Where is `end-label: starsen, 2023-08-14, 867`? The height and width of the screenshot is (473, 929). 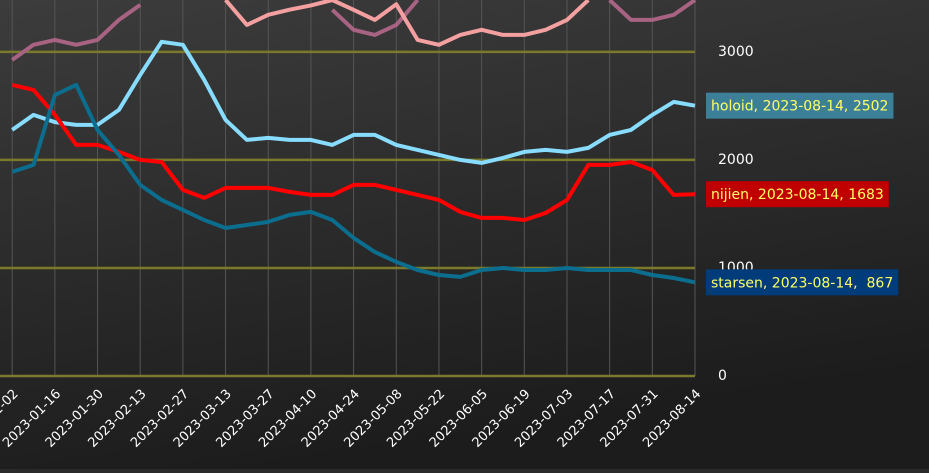
end-label: starsen, 2023-08-14, 867 is located at coordinates (802, 282).